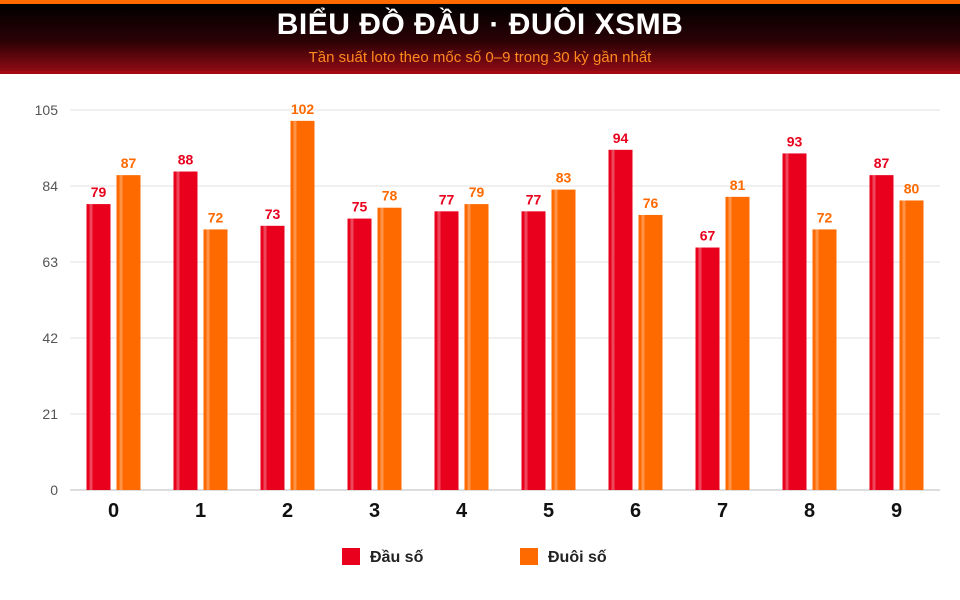  What do you see at coordinates (505, 511) in the screenshot?
I see `x-axis: 0 1 2 3 4 5 6 7 8 9` at bounding box center [505, 511].